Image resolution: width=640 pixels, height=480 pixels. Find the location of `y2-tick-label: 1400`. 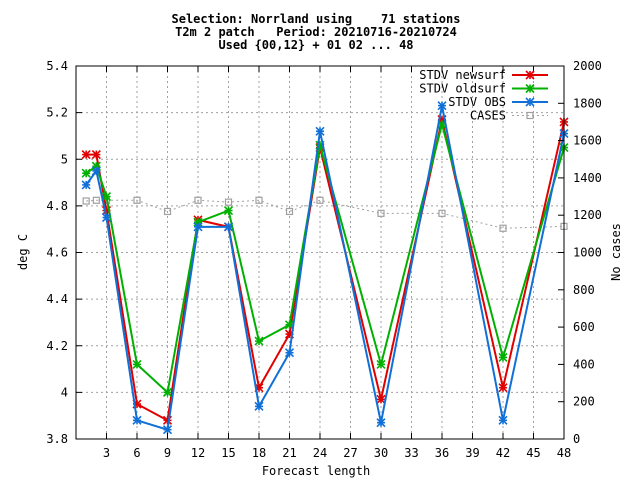

y2-tick-label: 1400 is located at coordinates (587, 178).